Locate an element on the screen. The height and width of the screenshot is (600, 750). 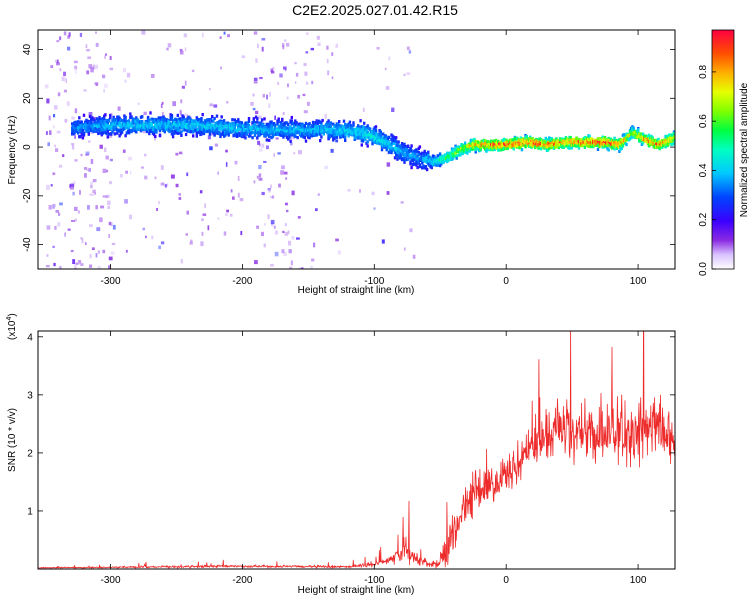
snr-y-tick-label: 3 is located at coordinates (30, 395).